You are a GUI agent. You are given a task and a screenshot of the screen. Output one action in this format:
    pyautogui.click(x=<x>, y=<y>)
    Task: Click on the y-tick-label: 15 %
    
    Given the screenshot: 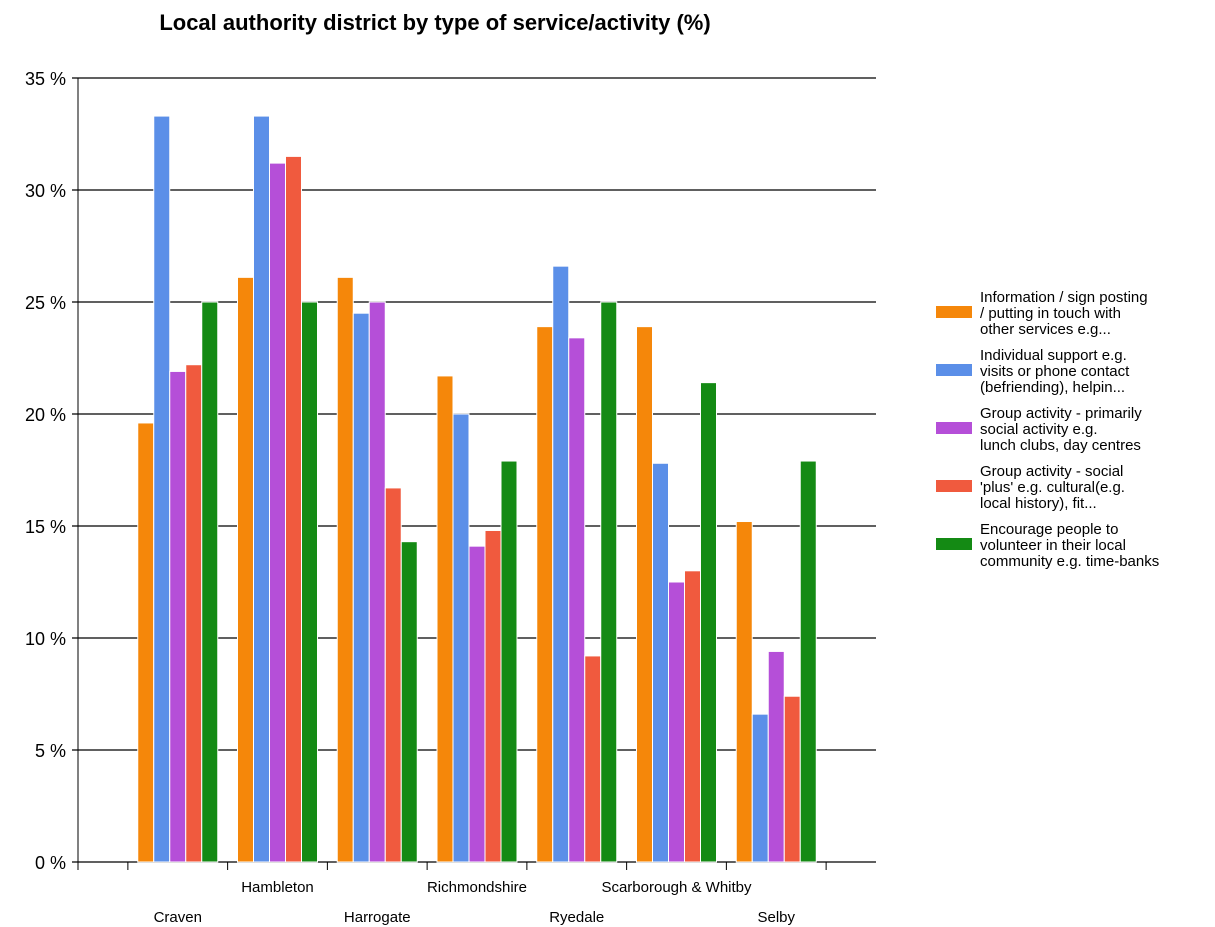 What is the action you would take?
    pyautogui.click(x=45, y=527)
    